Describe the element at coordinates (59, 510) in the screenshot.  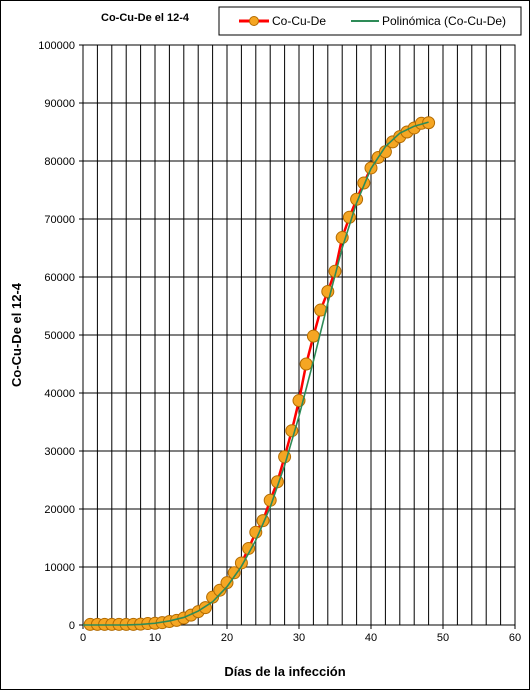
I see `y-tick-label: 20000` at that location.